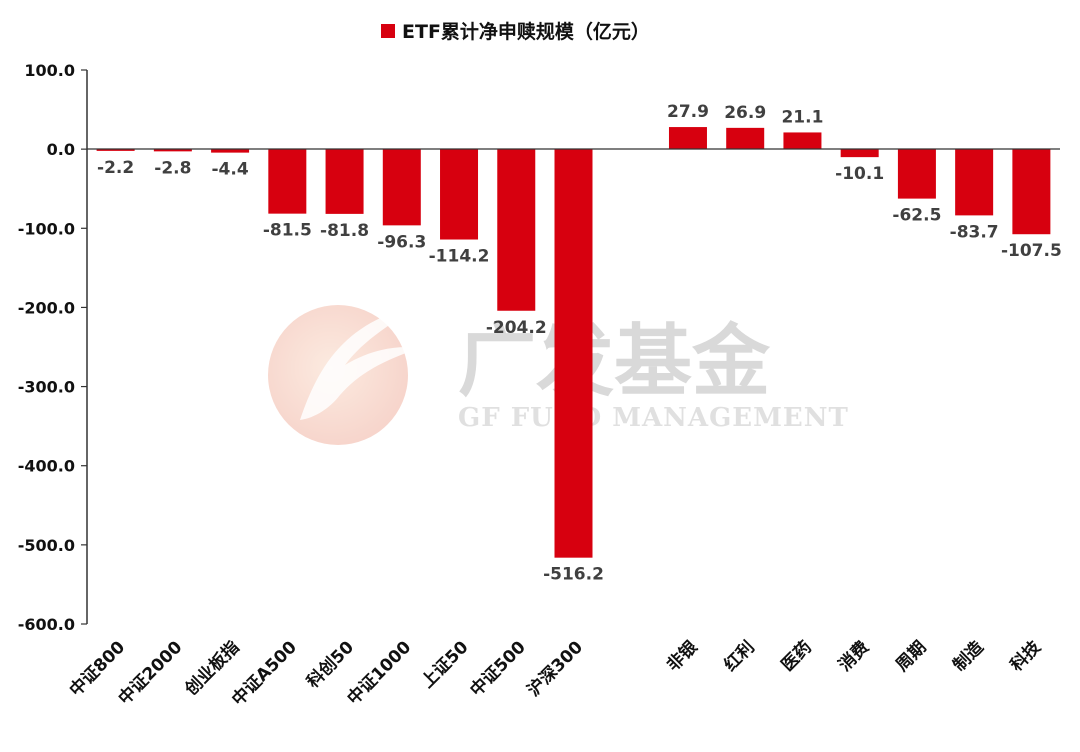 This screenshot has width=1080, height=752. I want to click on y-tick-label: -400.0, so click(46, 466).